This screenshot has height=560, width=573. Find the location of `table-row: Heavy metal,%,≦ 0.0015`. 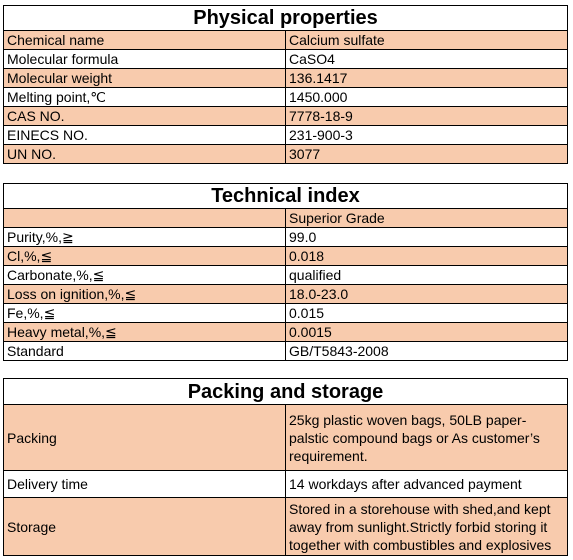

table-row: Heavy metal,%,≦ 0.0015 is located at coordinates (285, 332).